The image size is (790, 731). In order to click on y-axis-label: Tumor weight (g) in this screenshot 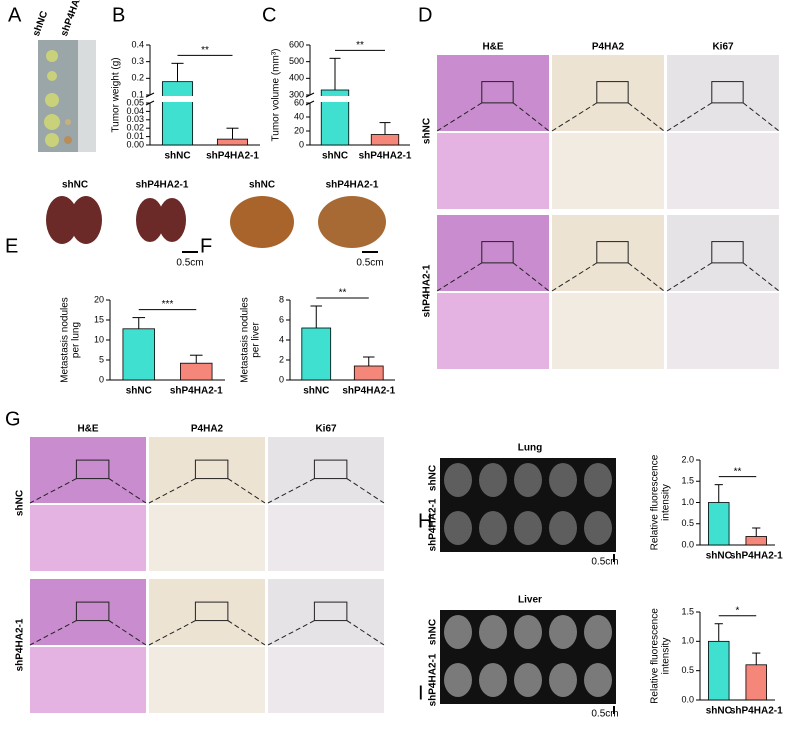, I will do `click(116, 94)`.